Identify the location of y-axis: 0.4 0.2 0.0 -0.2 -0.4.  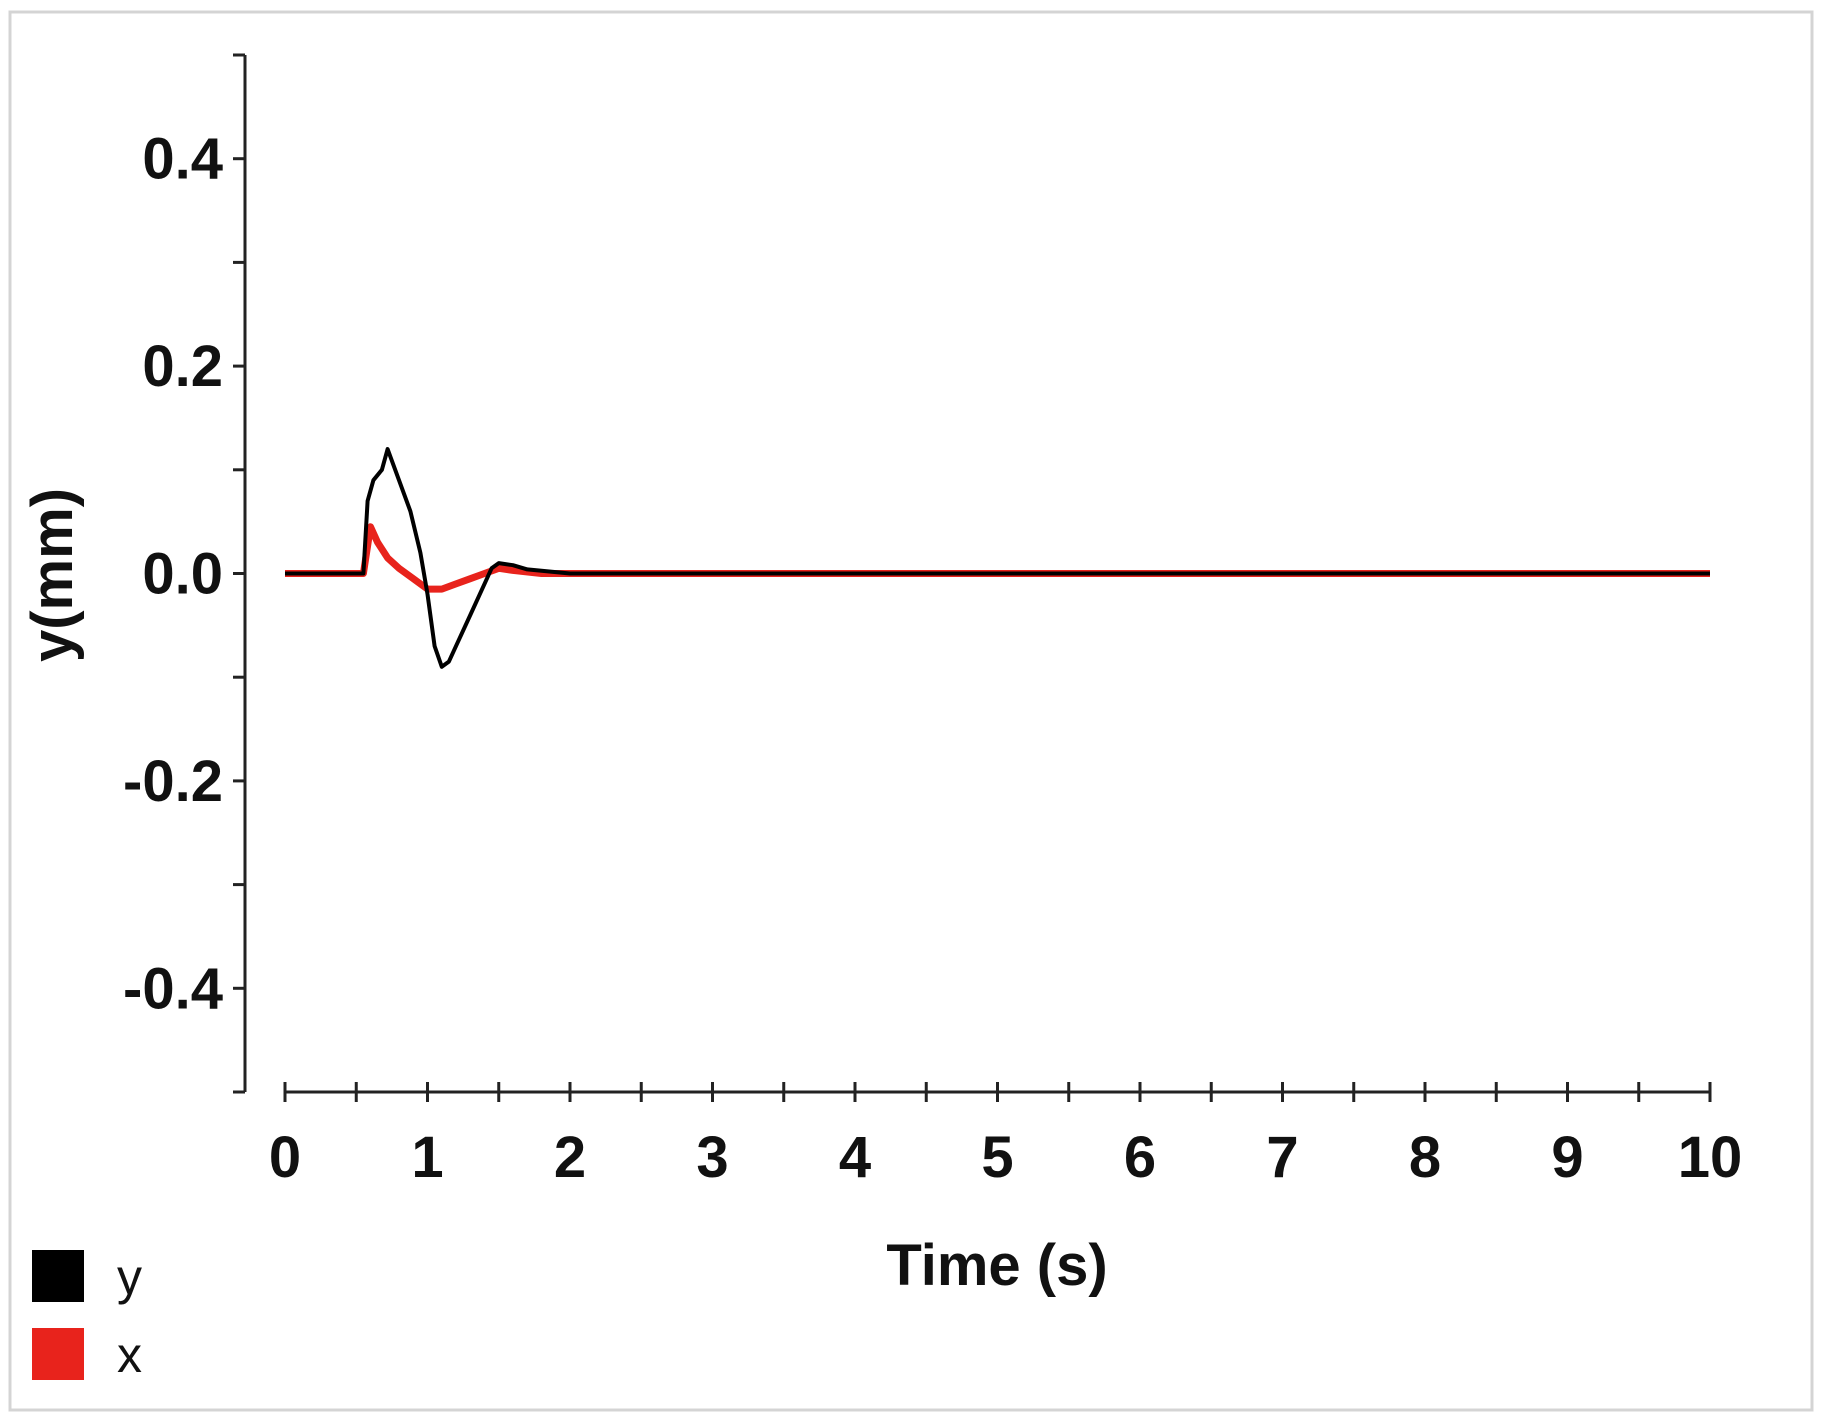
(185, 573).